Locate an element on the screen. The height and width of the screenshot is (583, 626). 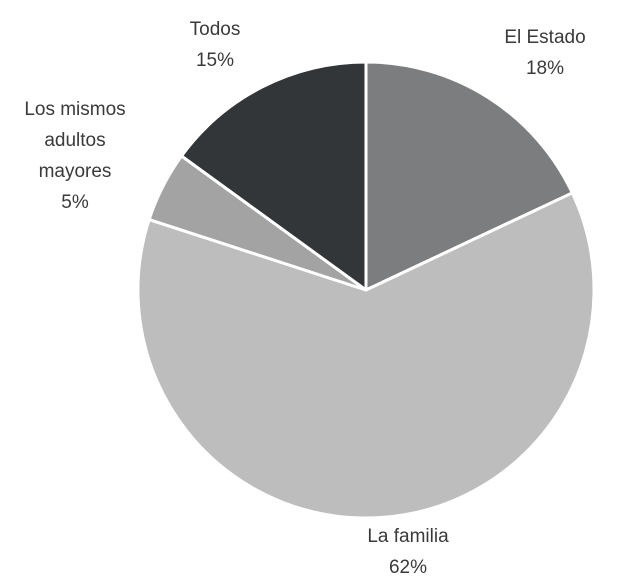
slice-label: Los mismos adultos mayores 5% is located at coordinates (75, 156).